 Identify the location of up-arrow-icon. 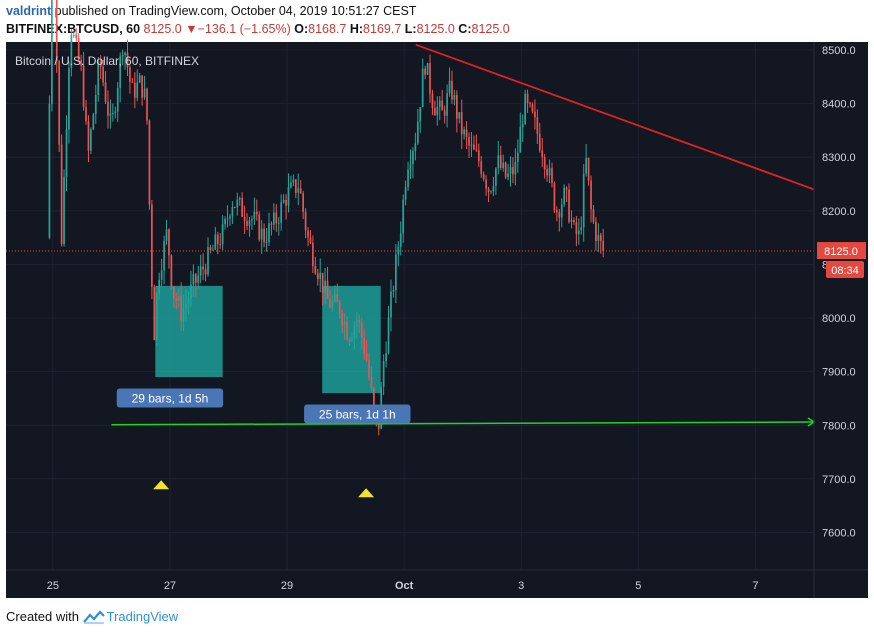
(366, 493).